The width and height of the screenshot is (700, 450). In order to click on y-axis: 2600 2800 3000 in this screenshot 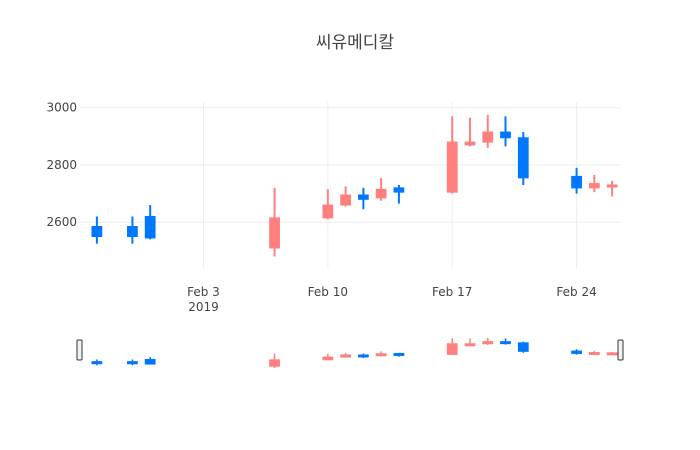, I will do `click(61, 165)`.